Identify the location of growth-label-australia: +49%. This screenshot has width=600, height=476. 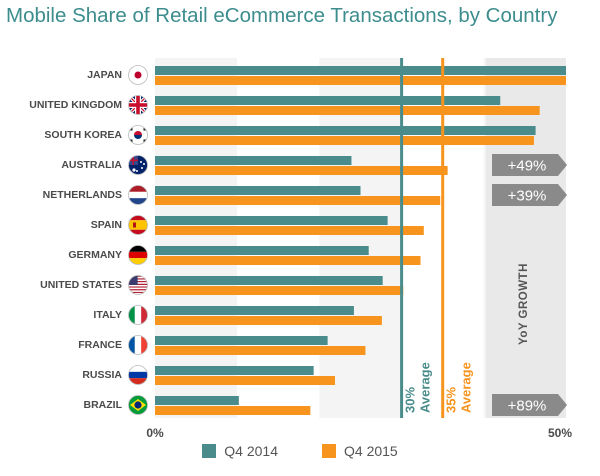
(527, 166).